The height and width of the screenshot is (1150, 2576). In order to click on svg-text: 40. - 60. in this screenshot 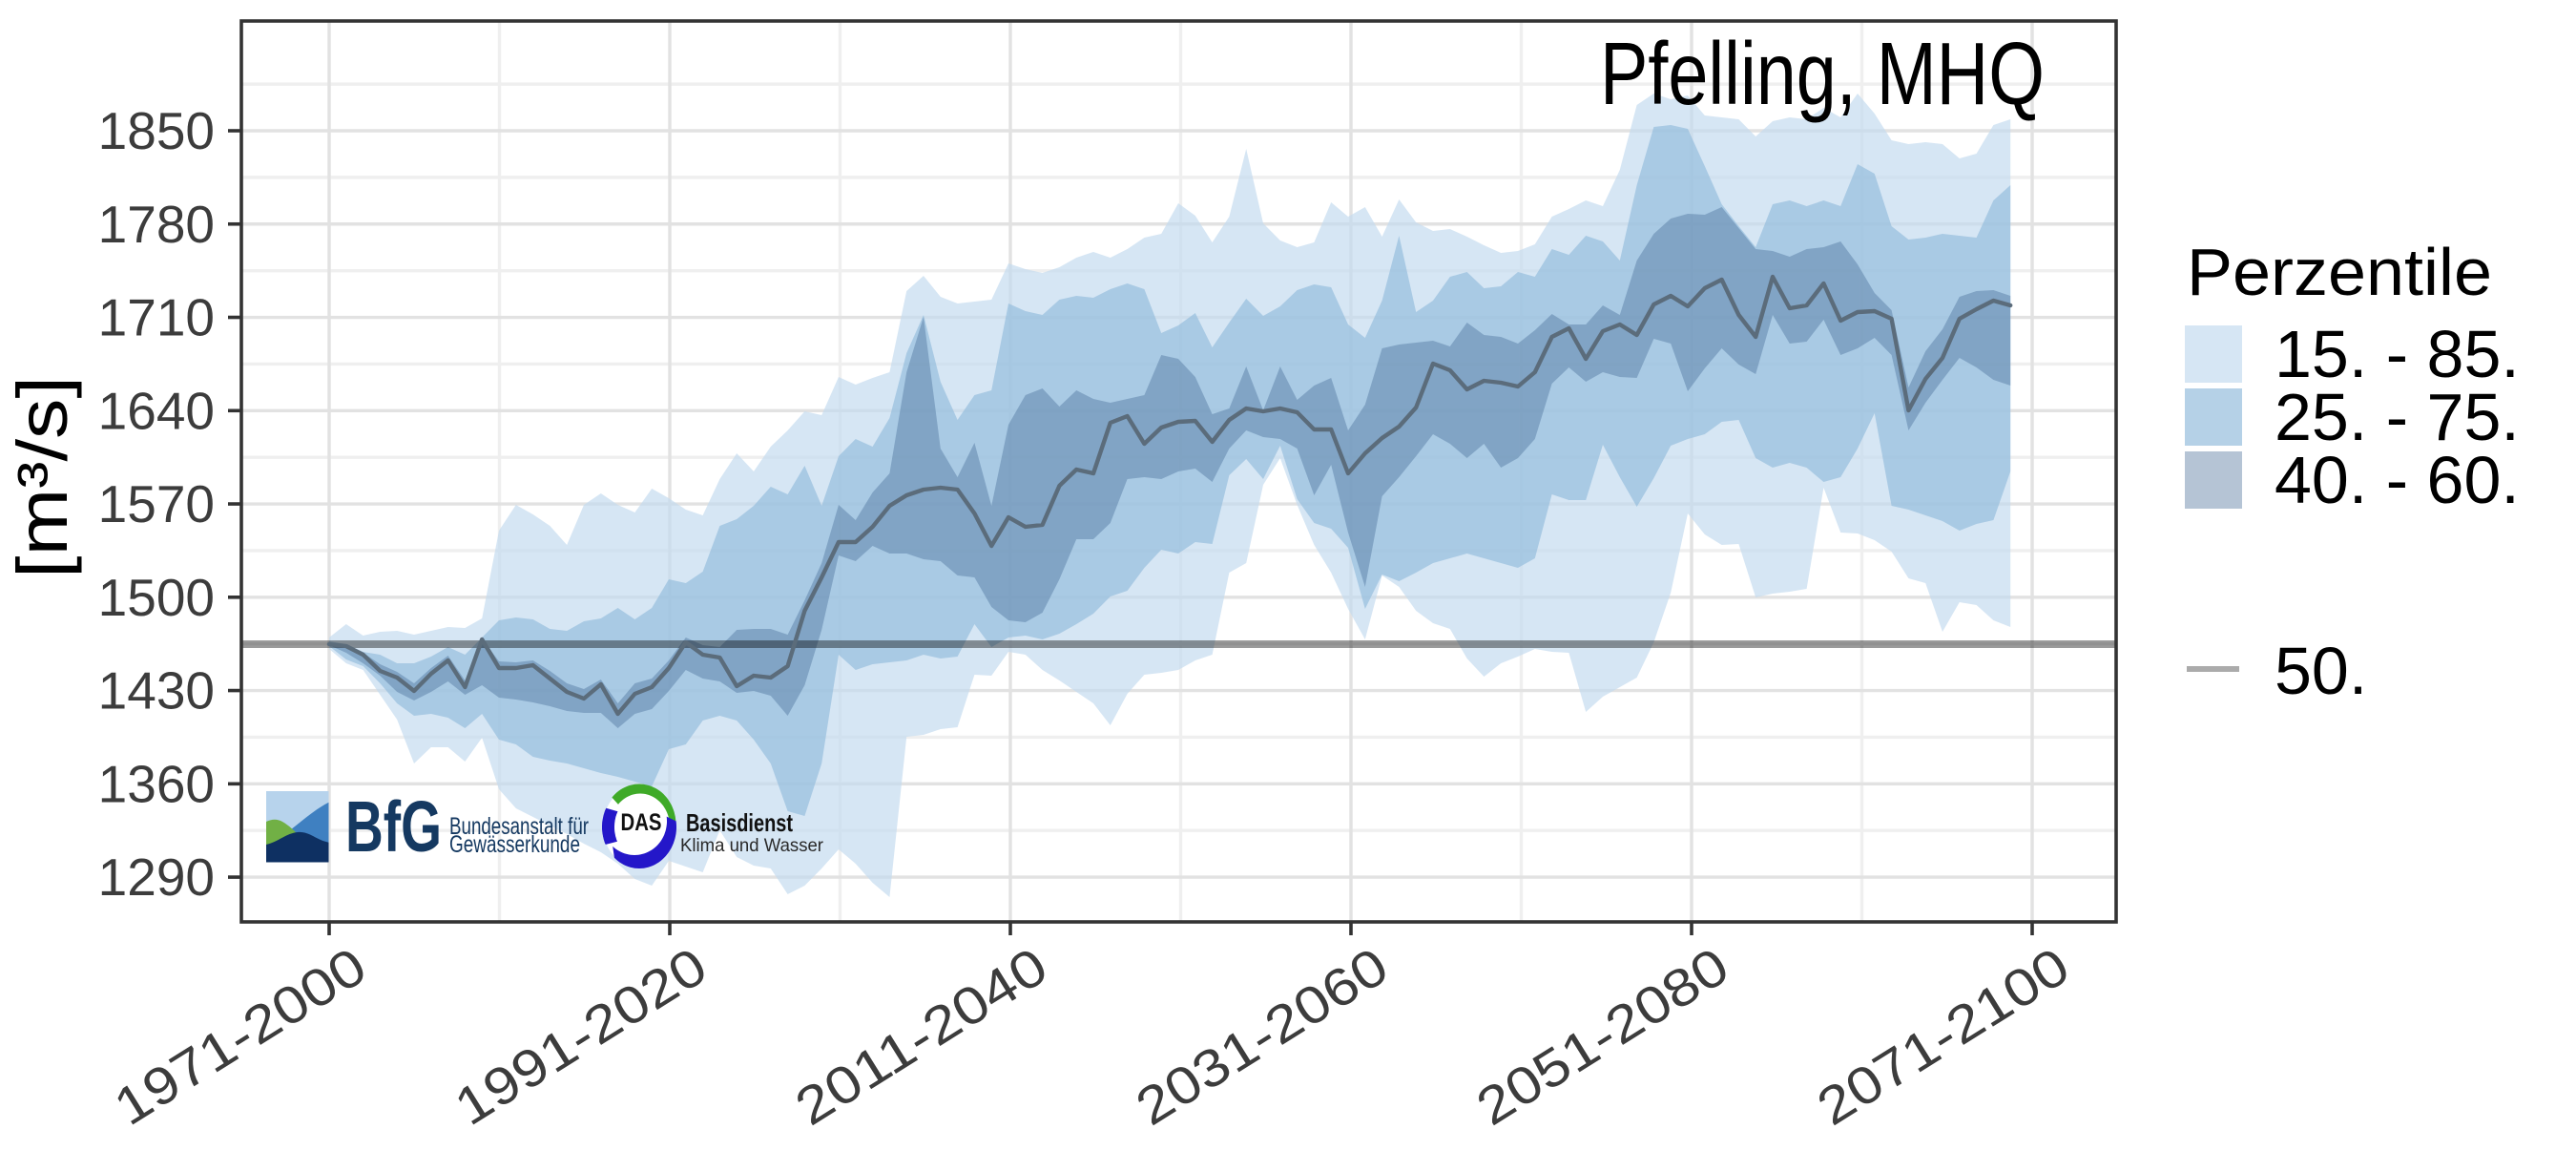, I will do `click(2397, 480)`.